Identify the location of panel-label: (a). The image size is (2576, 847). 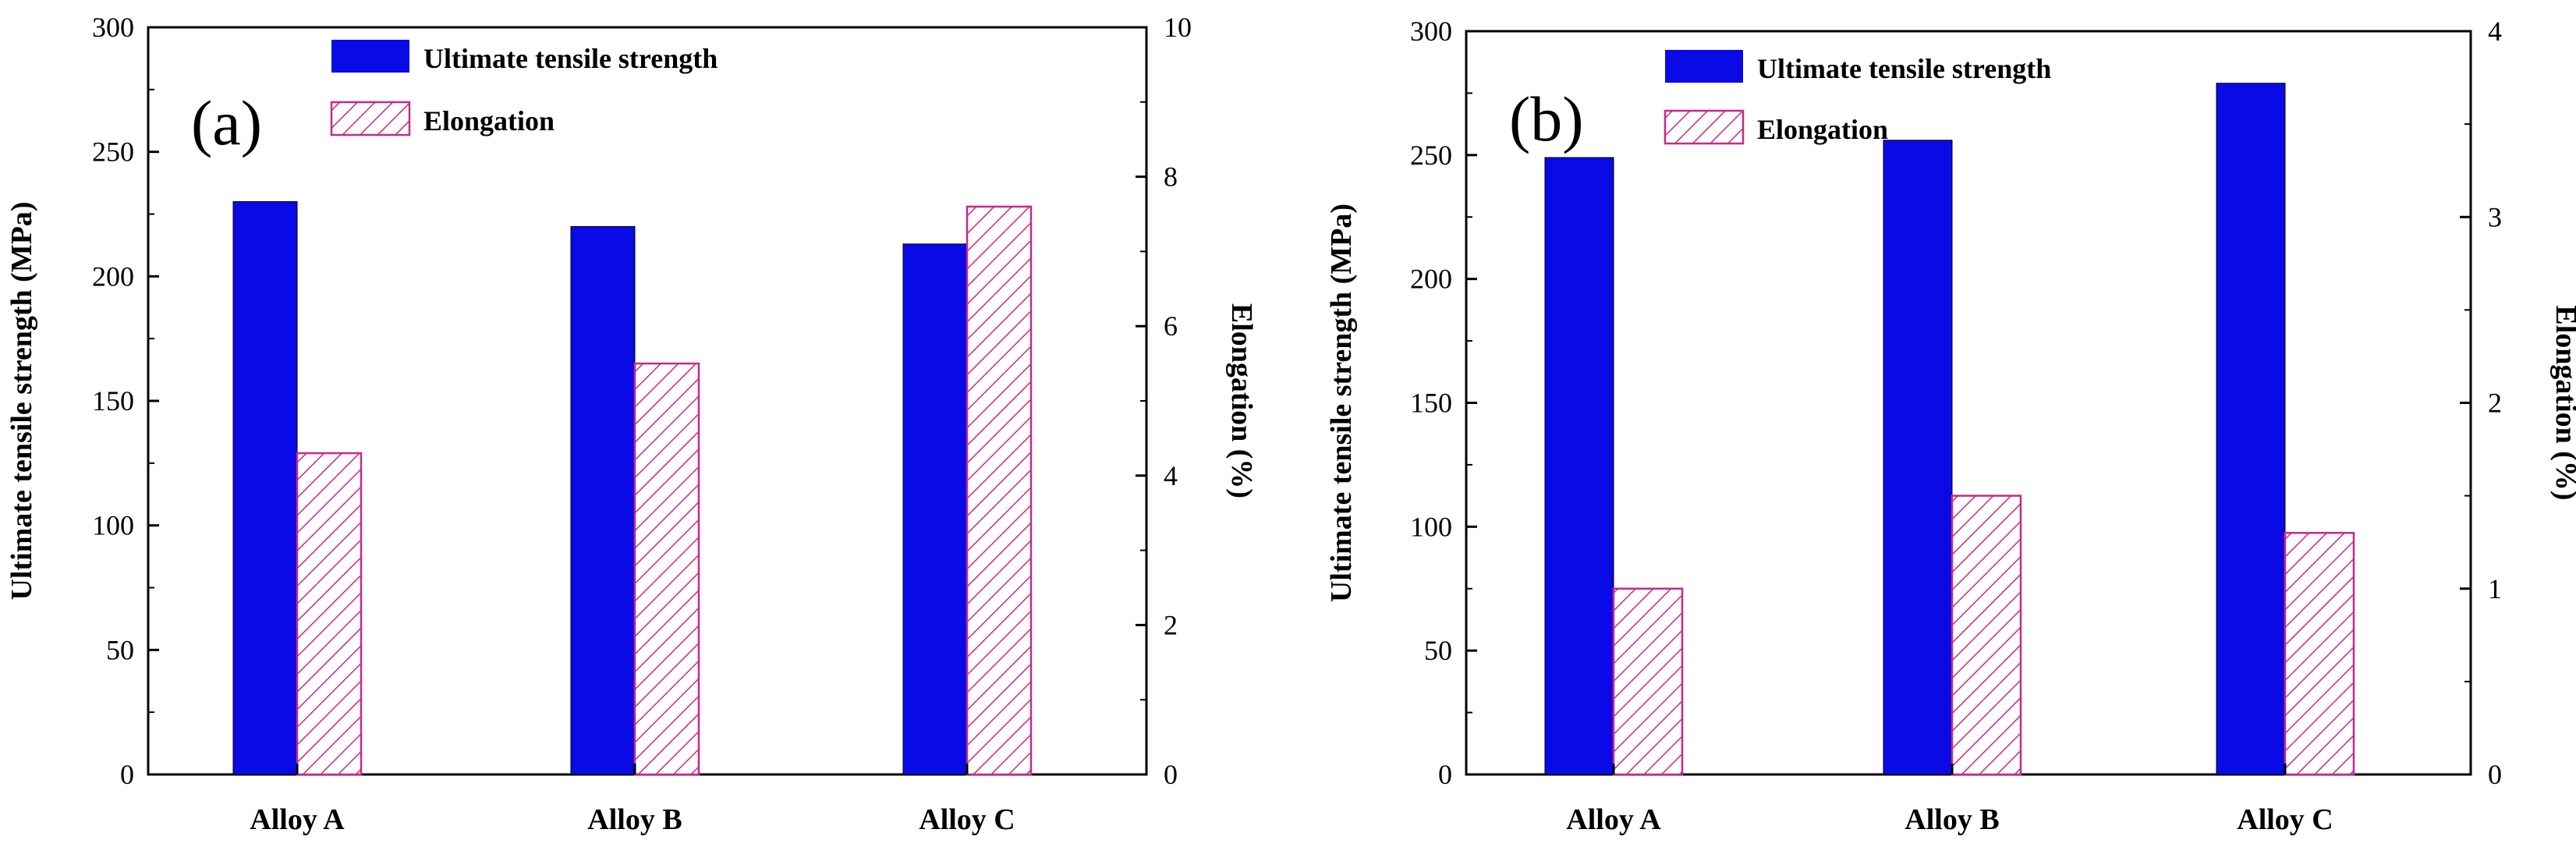
(226, 122).